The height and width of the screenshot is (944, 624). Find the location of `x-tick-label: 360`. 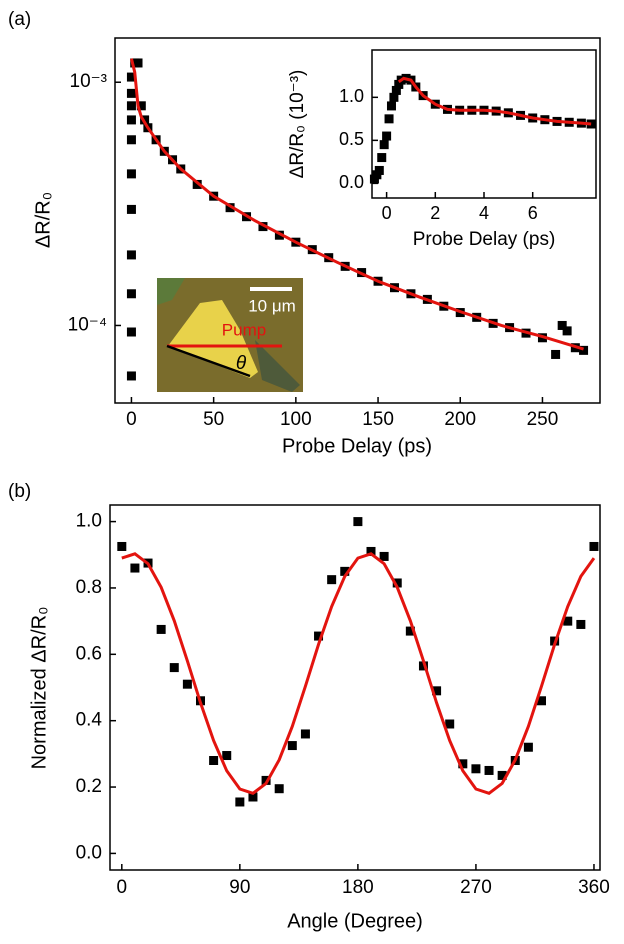

x-tick-label: 360 is located at coordinates (594, 887).